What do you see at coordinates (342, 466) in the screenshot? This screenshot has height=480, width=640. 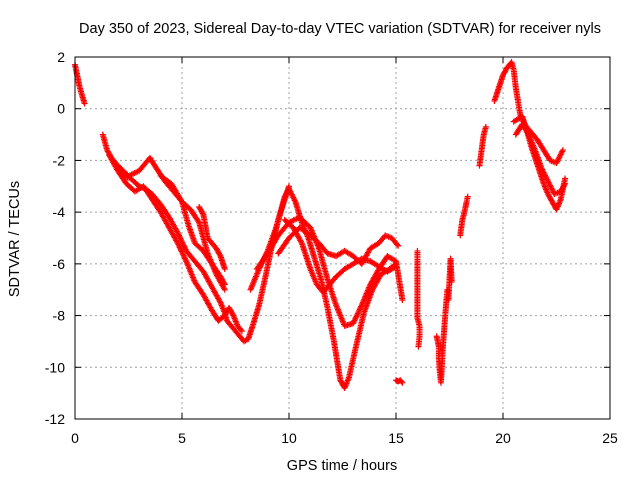 I see `x-axis-label: GPS time / hours` at bounding box center [342, 466].